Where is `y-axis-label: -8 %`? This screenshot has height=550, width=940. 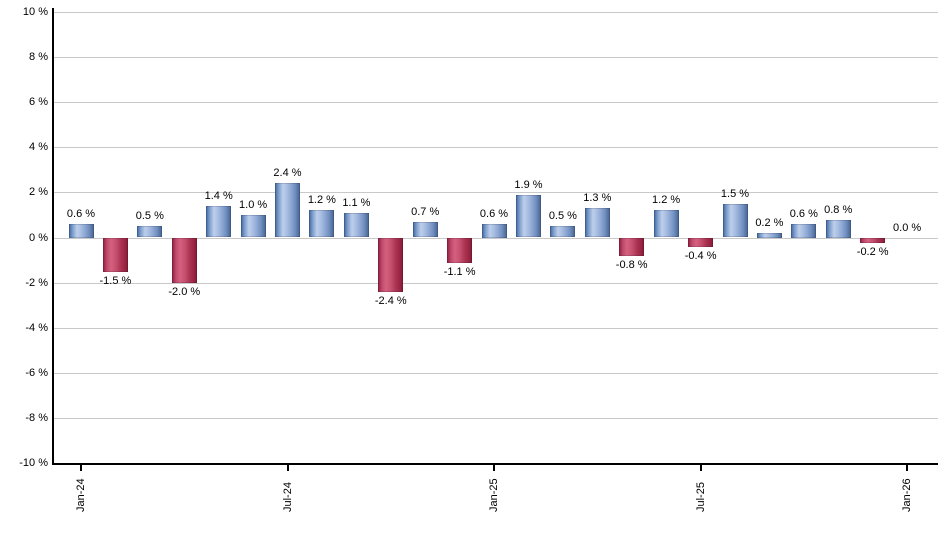
y-axis-label: -8 % is located at coordinates (36, 417).